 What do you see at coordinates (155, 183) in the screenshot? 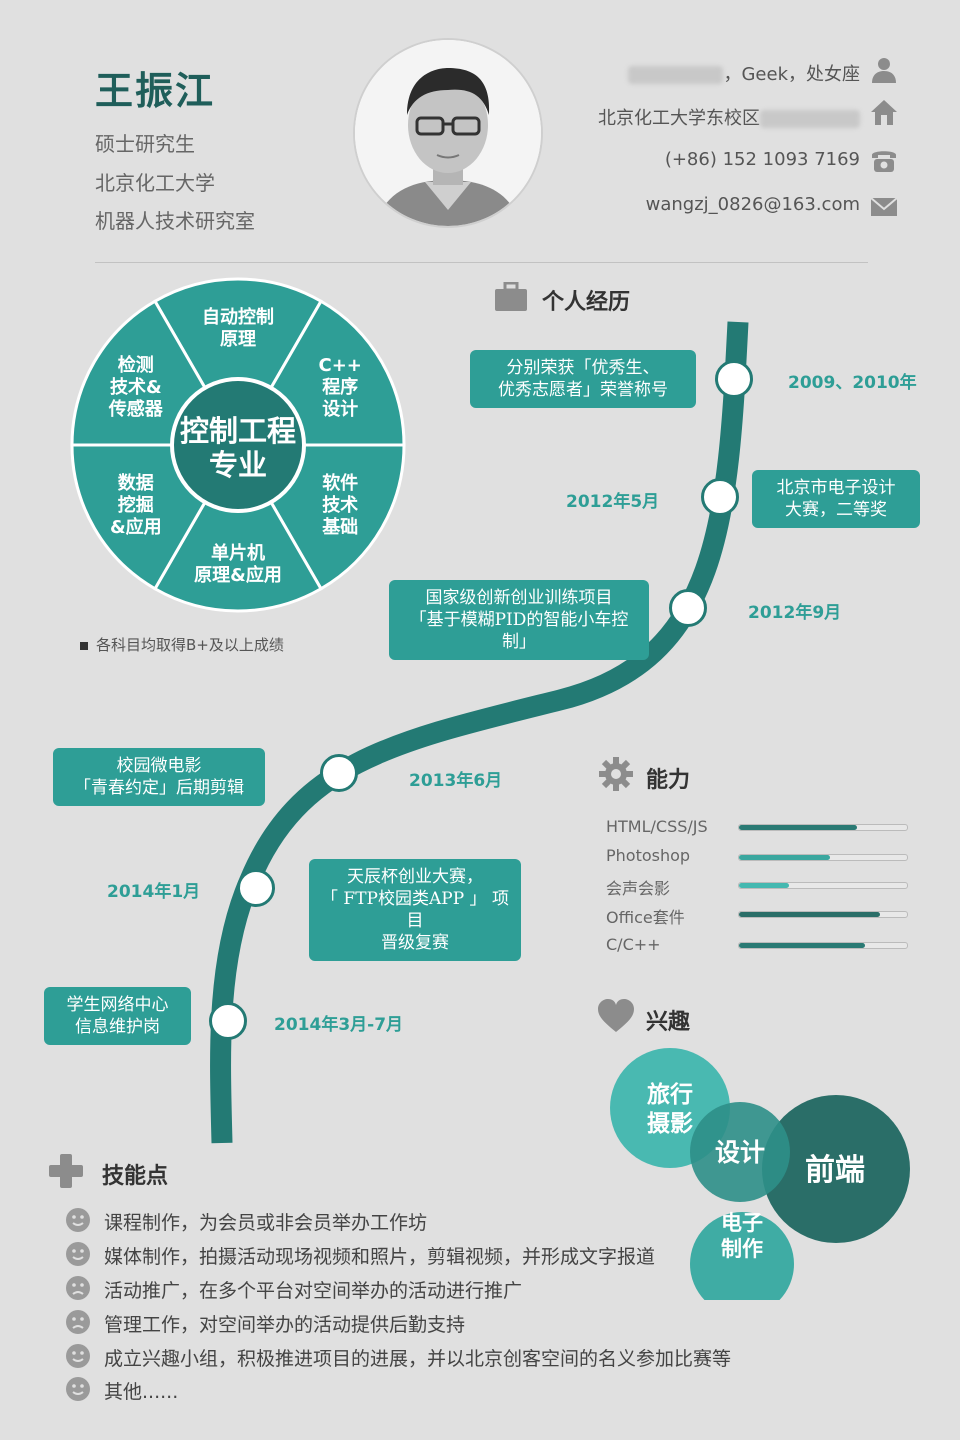
I see `school: 北京化工大学` at bounding box center [155, 183].